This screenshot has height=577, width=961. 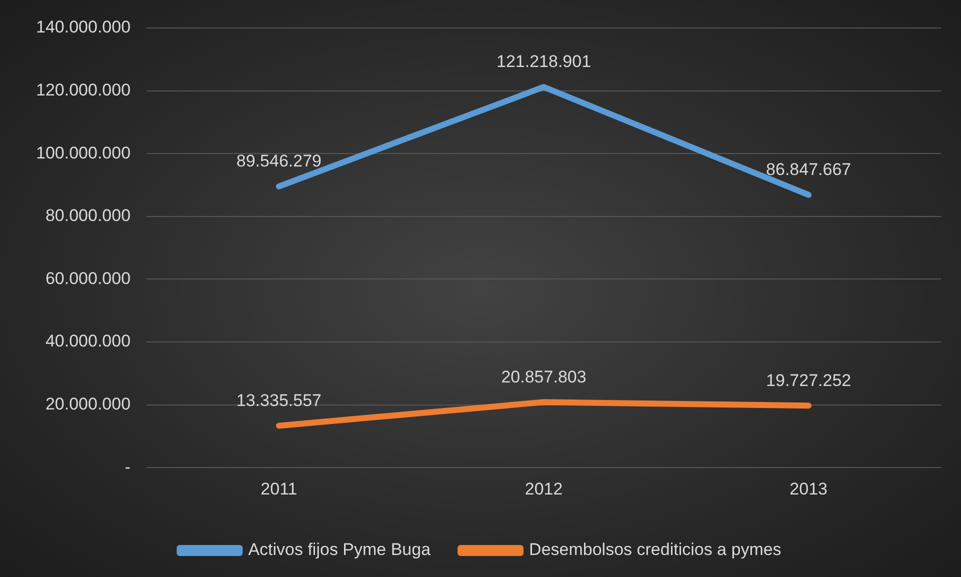 What do you see at coordinates (340, 550) in the screenshot?
I see `legend-label: Activos fijos Pyme Buga` at bounding box center [340, 550].